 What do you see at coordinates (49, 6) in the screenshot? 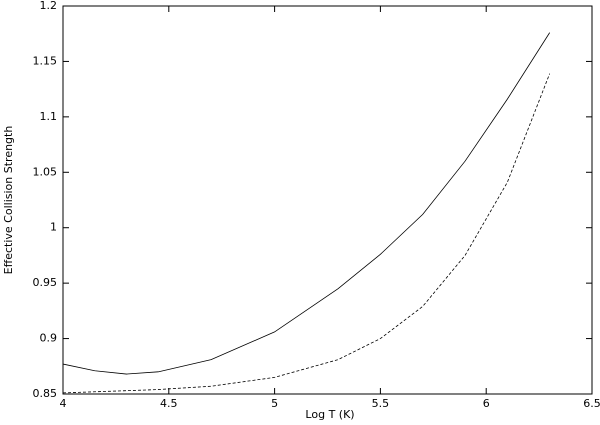
I see `y-tick-label: 1.2` at bounding box center [49, 6].